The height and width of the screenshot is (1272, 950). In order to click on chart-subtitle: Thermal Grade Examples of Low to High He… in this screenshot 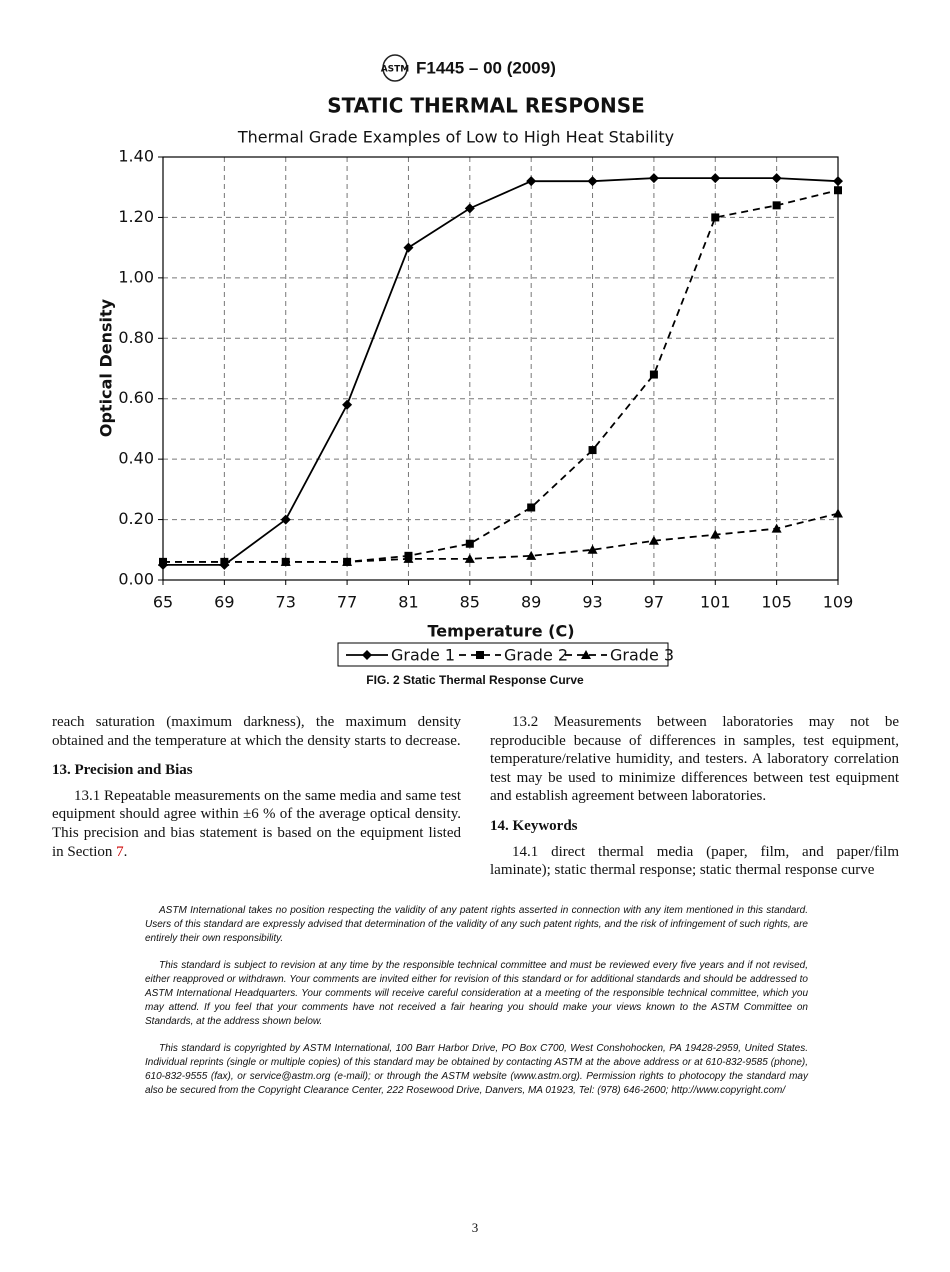, I will do `click(455, 137)`.